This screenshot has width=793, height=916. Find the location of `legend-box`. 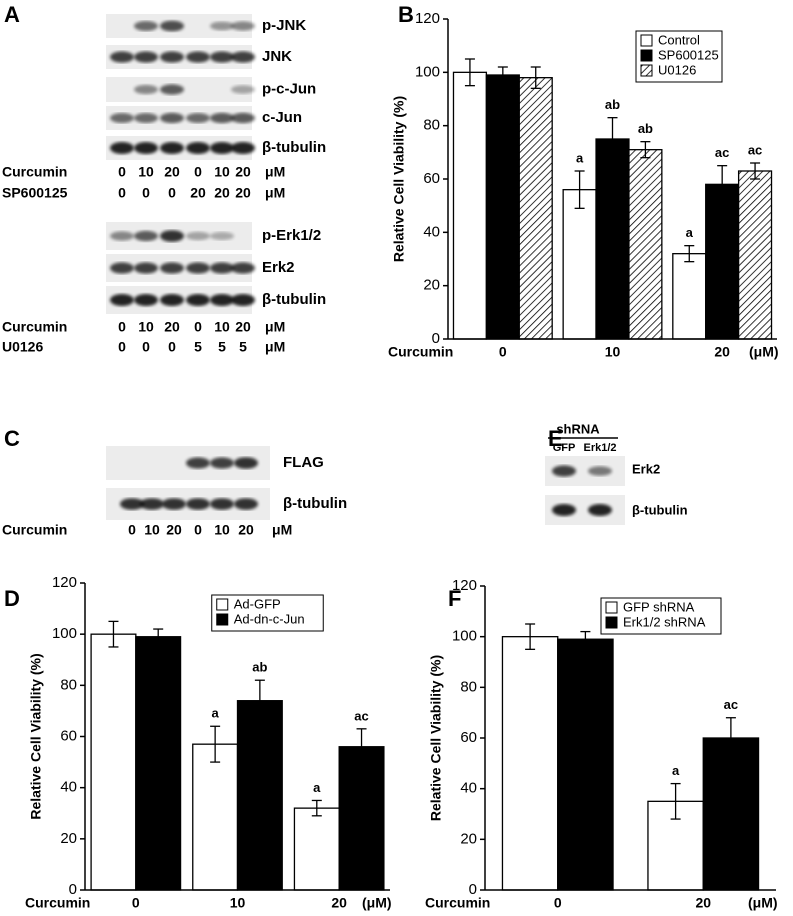

legend-box is located at coordinates (267, 613).